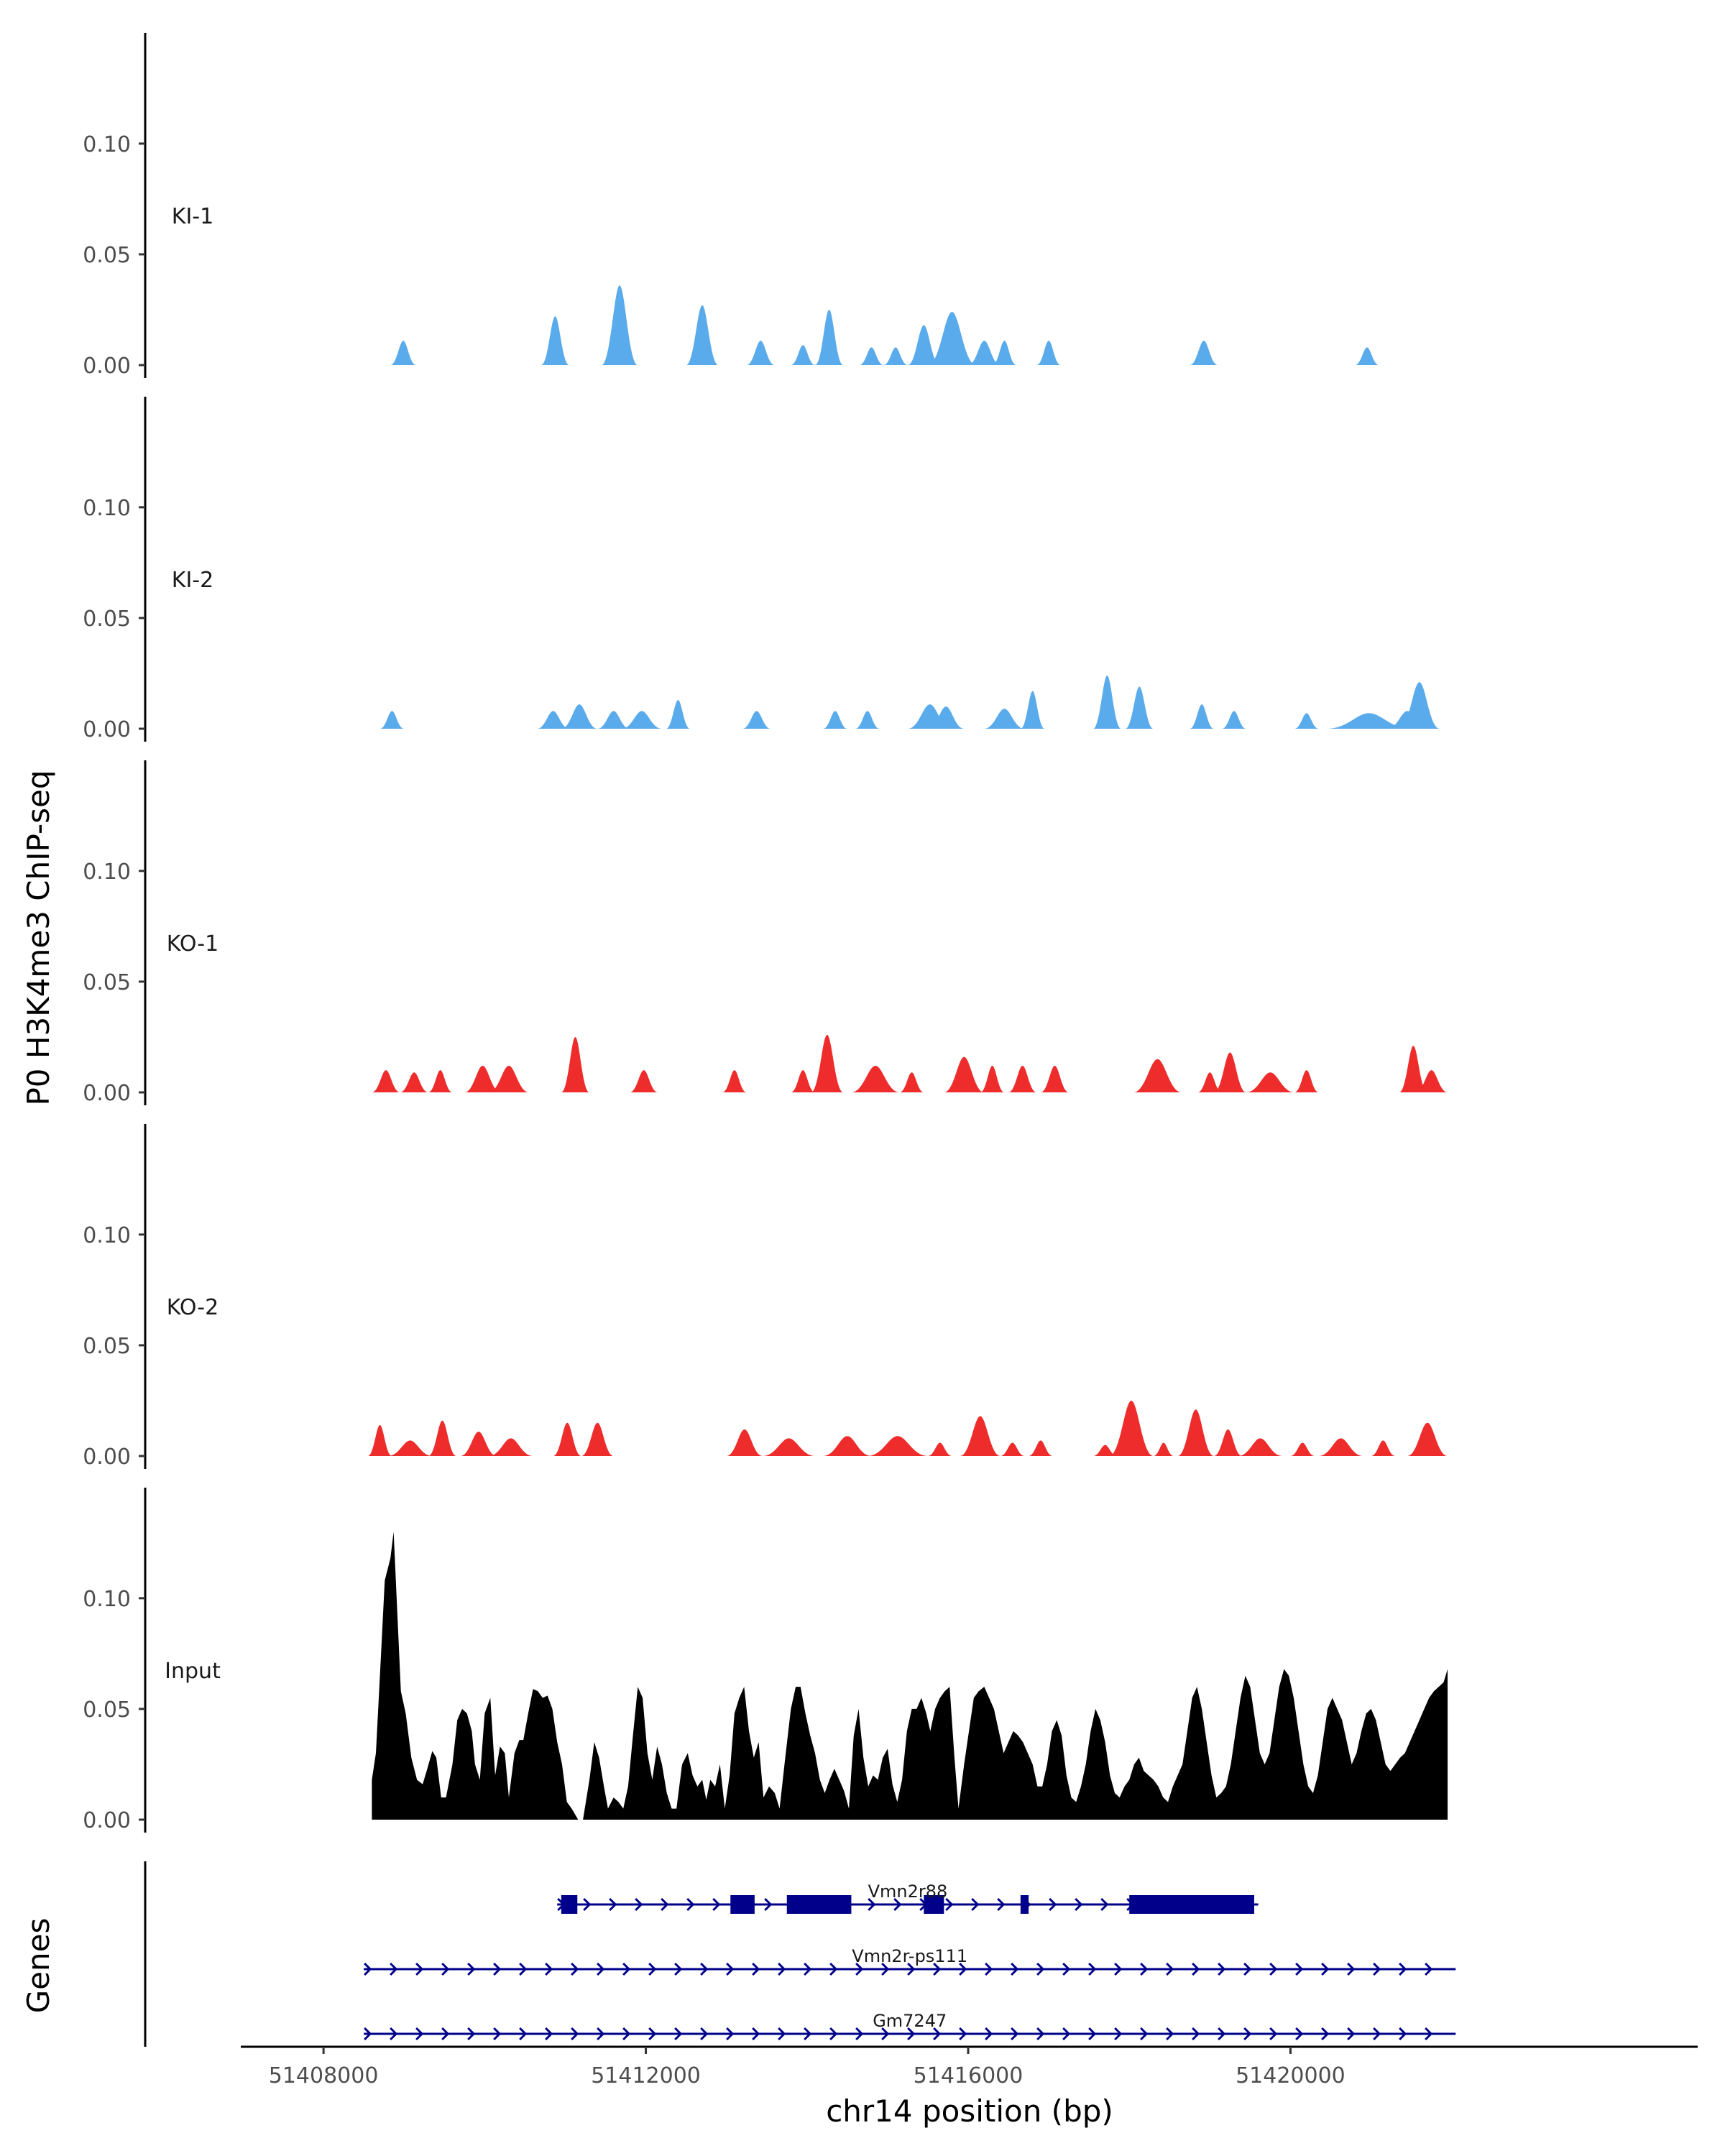 This screenshot has width=1725, height=2156. What do you see at coordinates (910, 2021) in the screenshot?
I see `gene-name-label: Gm7247` at bounding box center [910, 2021].